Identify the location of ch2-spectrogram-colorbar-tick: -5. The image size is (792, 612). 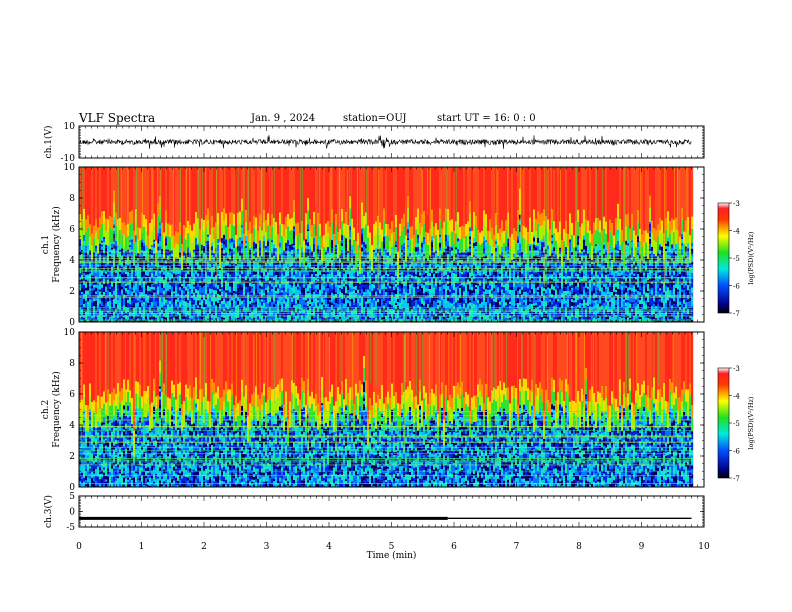
(736, 424).